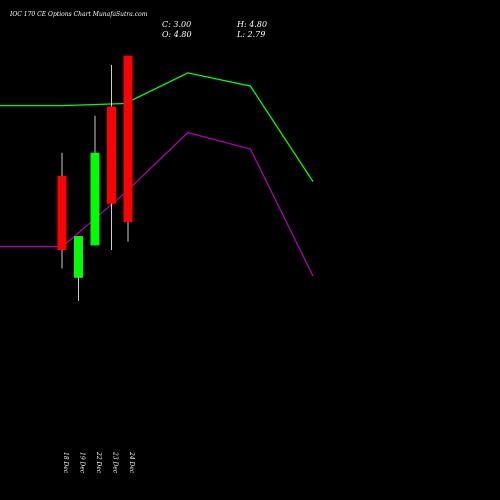  I want to click on close-value: C: 3.00, so click(176, 24).